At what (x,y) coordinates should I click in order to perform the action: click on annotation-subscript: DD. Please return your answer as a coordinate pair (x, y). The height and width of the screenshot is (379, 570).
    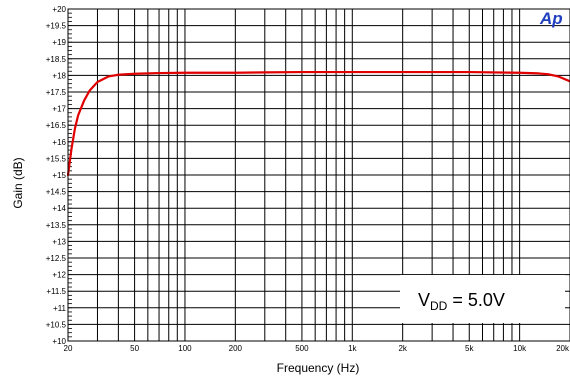
    Looking at the image, I should click on (439, 306).